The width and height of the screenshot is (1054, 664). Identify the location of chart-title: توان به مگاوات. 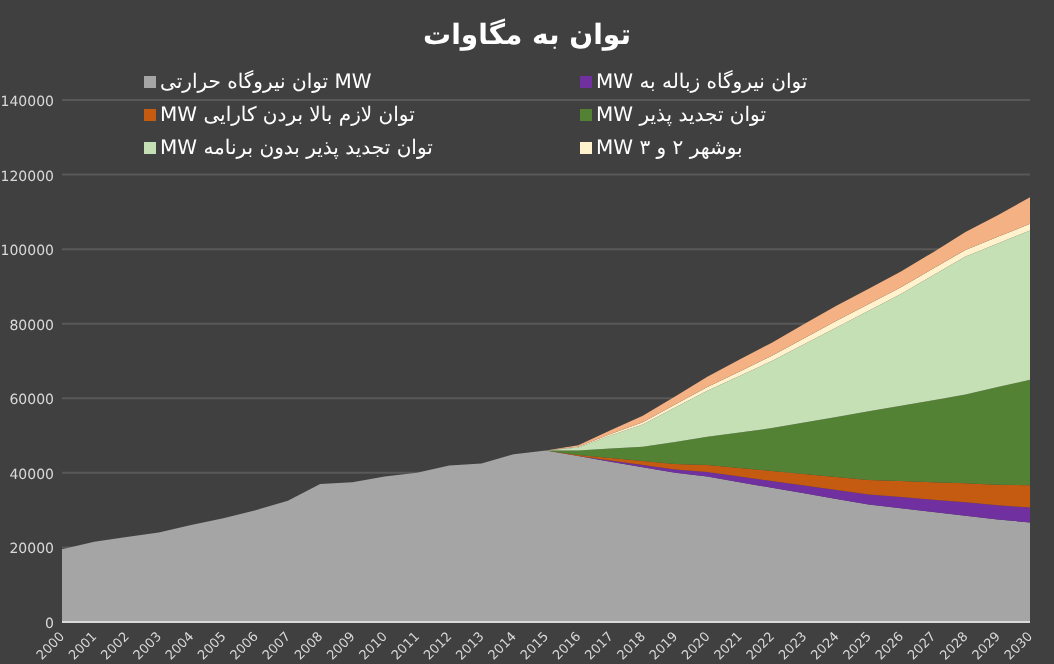
(527, 35).